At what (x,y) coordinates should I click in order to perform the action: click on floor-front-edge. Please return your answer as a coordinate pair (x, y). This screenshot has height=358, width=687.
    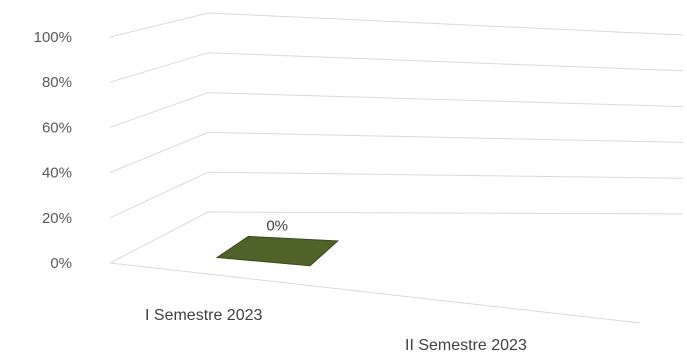
    Looking at the image, I should click on (375, 293).